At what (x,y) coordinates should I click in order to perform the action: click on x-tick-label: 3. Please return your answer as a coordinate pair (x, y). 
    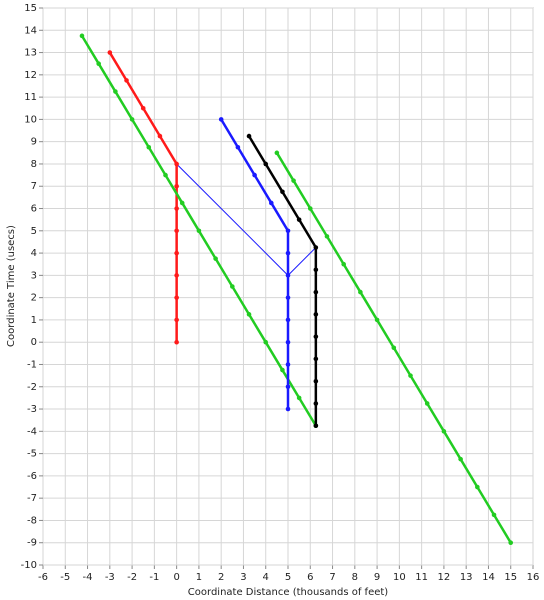
    Looking at the image, I should click on (243, 577).